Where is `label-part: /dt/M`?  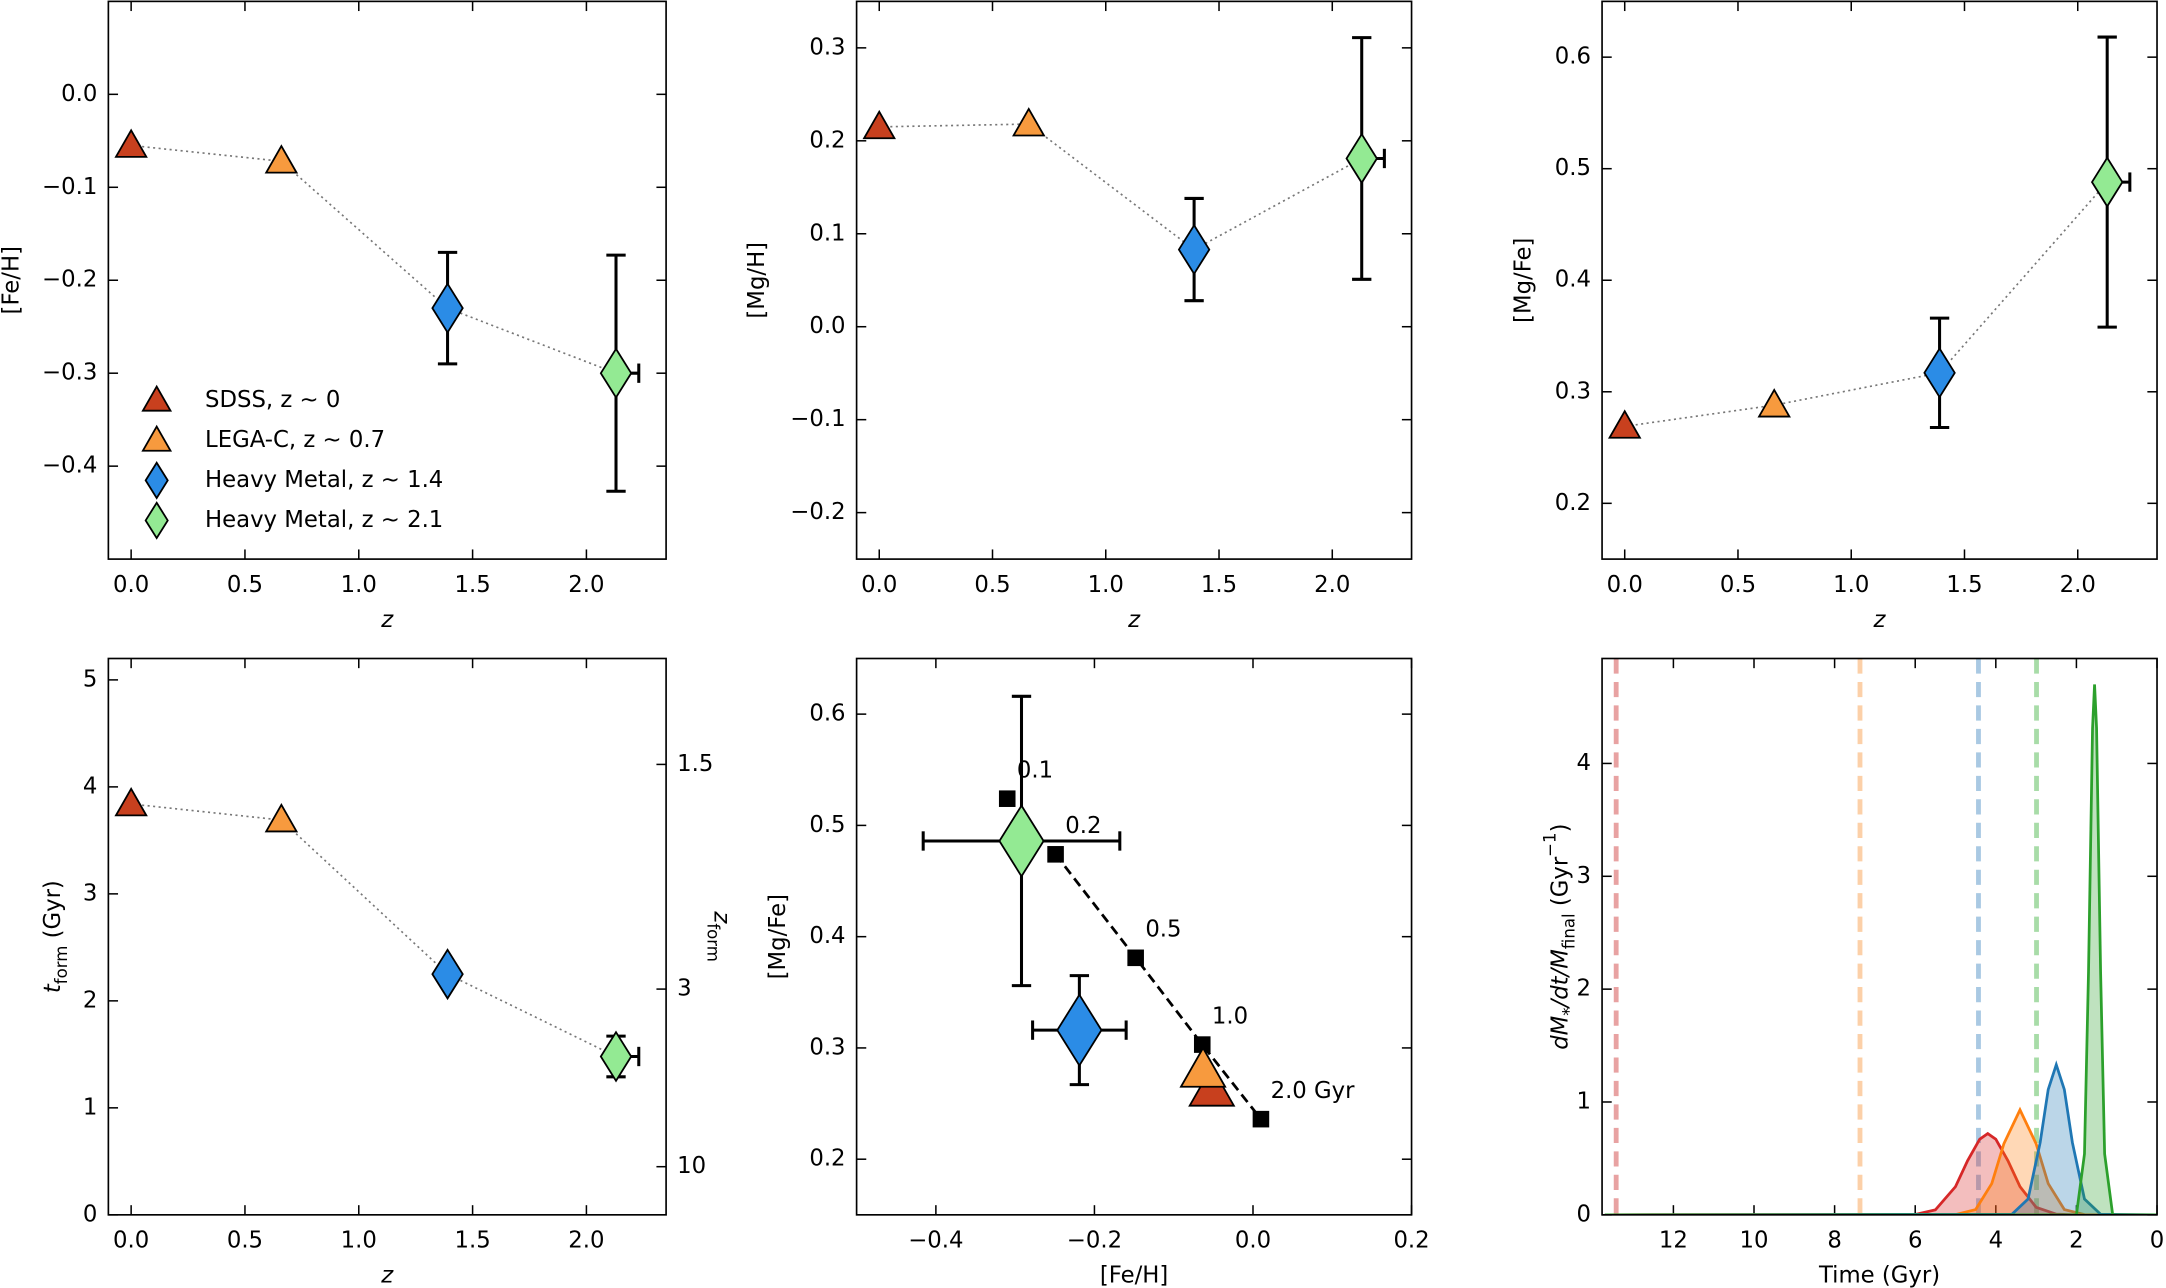 label-part: /dt/M is located at coordinates (1560, 979).